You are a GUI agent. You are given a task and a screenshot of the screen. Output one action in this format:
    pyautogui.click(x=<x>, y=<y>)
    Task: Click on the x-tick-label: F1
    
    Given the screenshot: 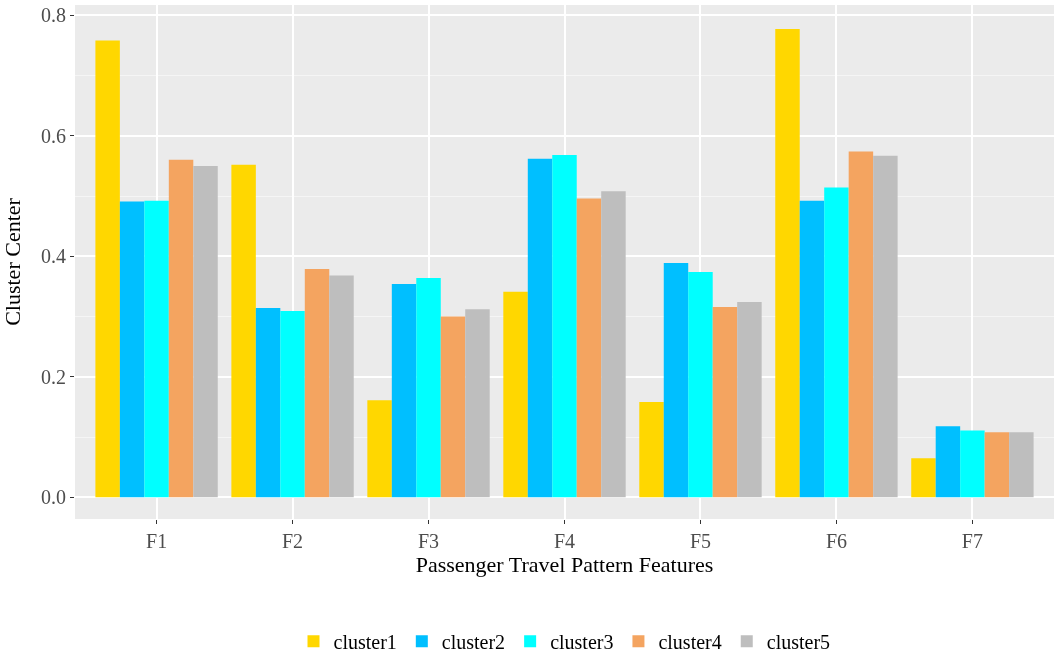 What is the action you would take?
    pyautogui.click(x=157, y=541)
    